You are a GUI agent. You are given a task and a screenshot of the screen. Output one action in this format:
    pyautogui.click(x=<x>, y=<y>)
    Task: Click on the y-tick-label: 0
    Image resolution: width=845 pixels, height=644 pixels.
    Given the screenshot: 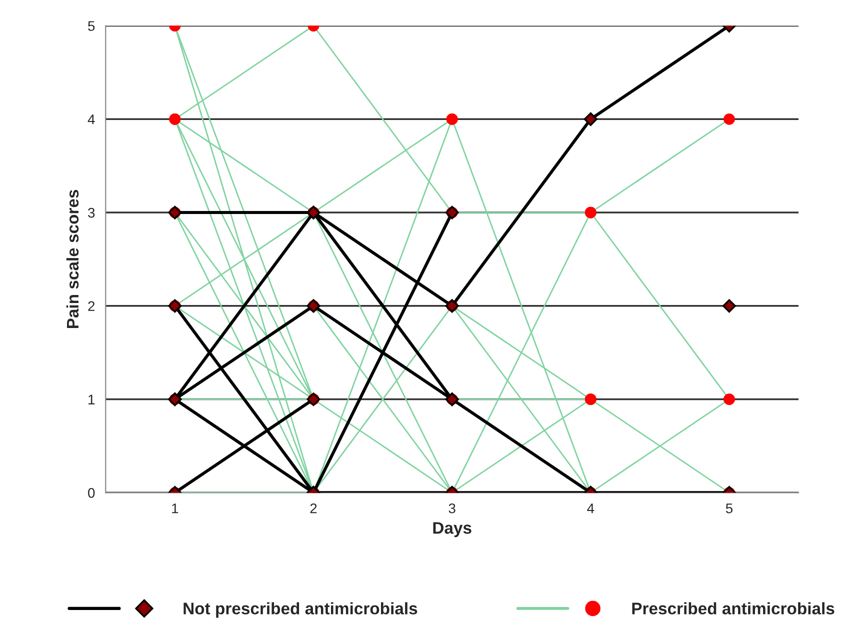 What is the action you would take?
    pyautogui.click(x=91, y=493)
    